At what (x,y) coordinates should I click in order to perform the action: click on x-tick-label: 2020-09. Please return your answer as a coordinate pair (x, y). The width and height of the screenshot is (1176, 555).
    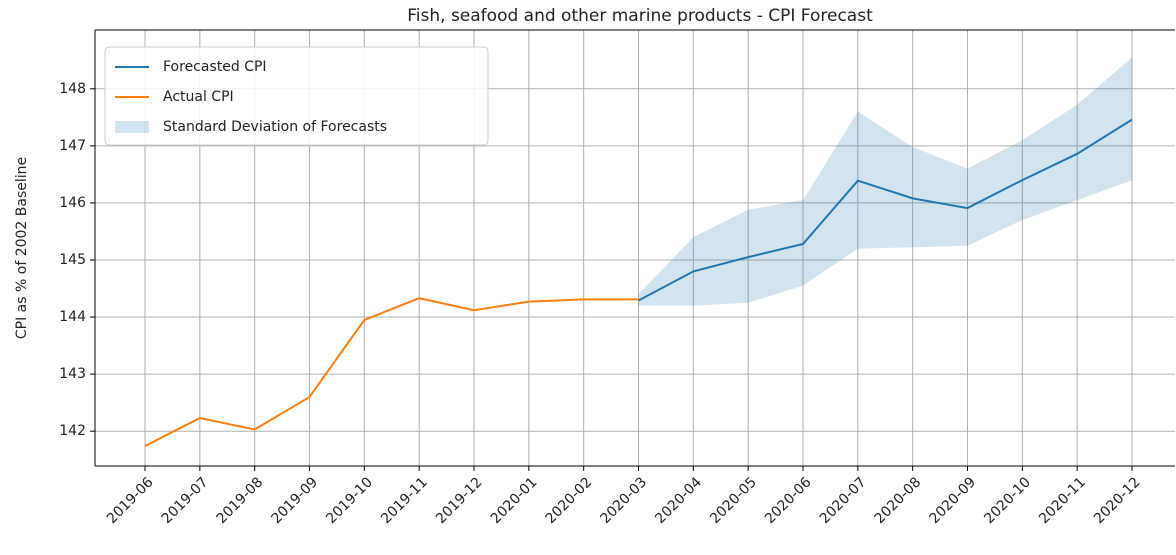
    Looking at the image, I should click on (952, 500).